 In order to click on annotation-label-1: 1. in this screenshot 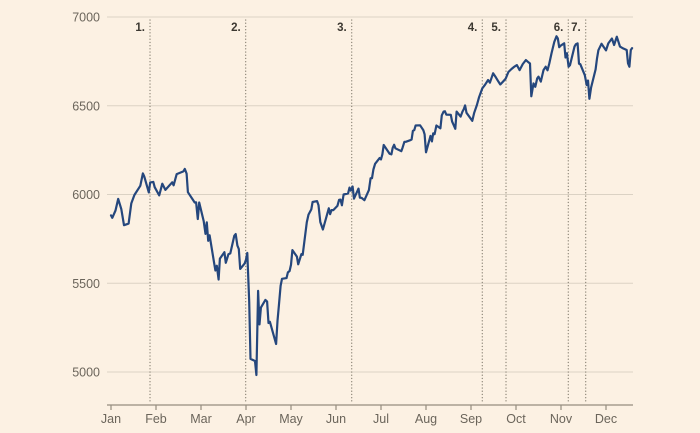, I will do `click(140, 28)`.